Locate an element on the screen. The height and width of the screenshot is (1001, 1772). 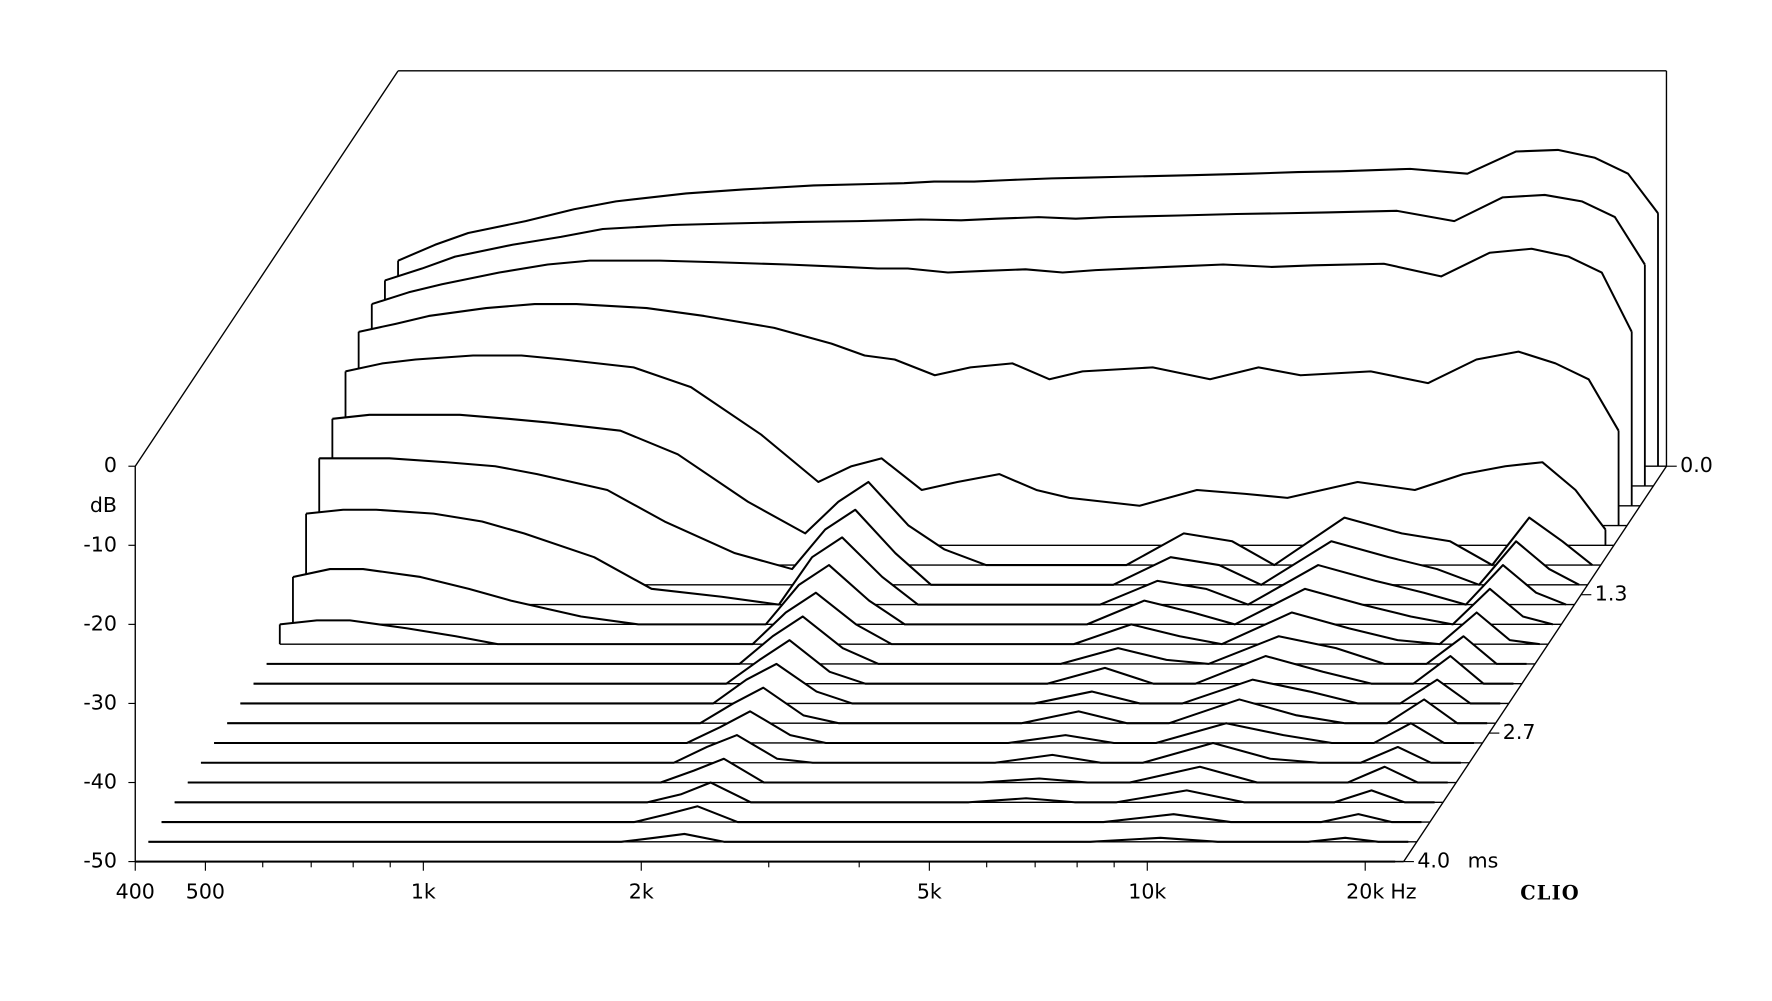
y-tick-label: 0 is located at coordinates (110, 465).